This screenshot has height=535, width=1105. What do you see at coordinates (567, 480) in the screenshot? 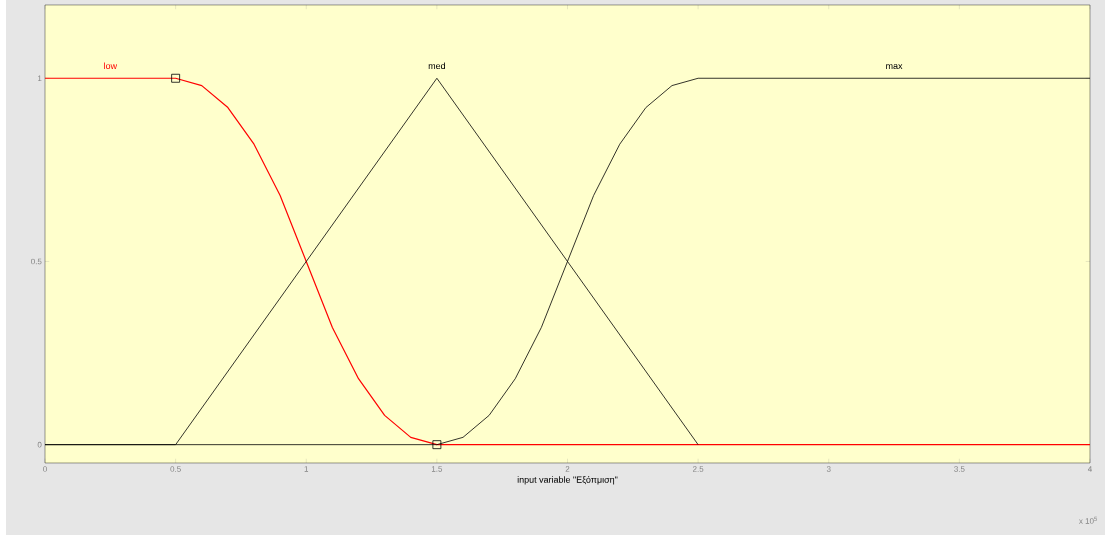
I see `x-axis-title: input variable "Εξόπμιση"` at bounding box center [567, 480].